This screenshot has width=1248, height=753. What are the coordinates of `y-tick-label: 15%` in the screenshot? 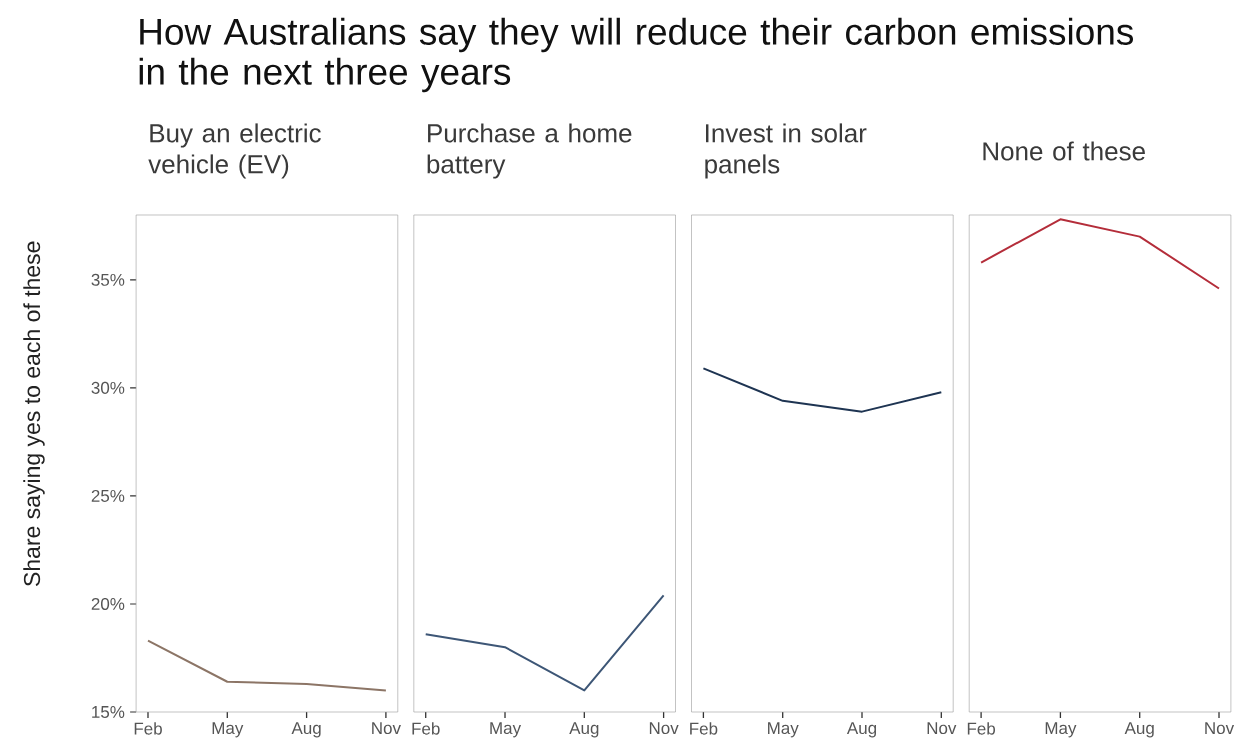 It's located at (108, 712).